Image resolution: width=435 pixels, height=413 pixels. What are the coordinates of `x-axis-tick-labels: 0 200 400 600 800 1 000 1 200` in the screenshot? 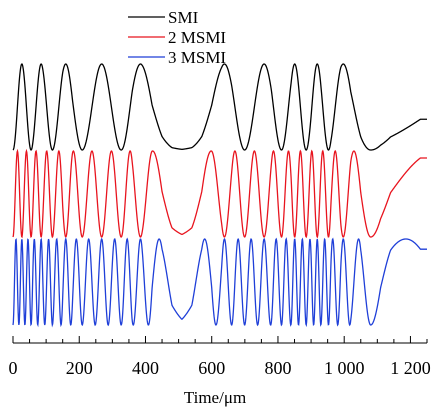 It's located at (220, 368).